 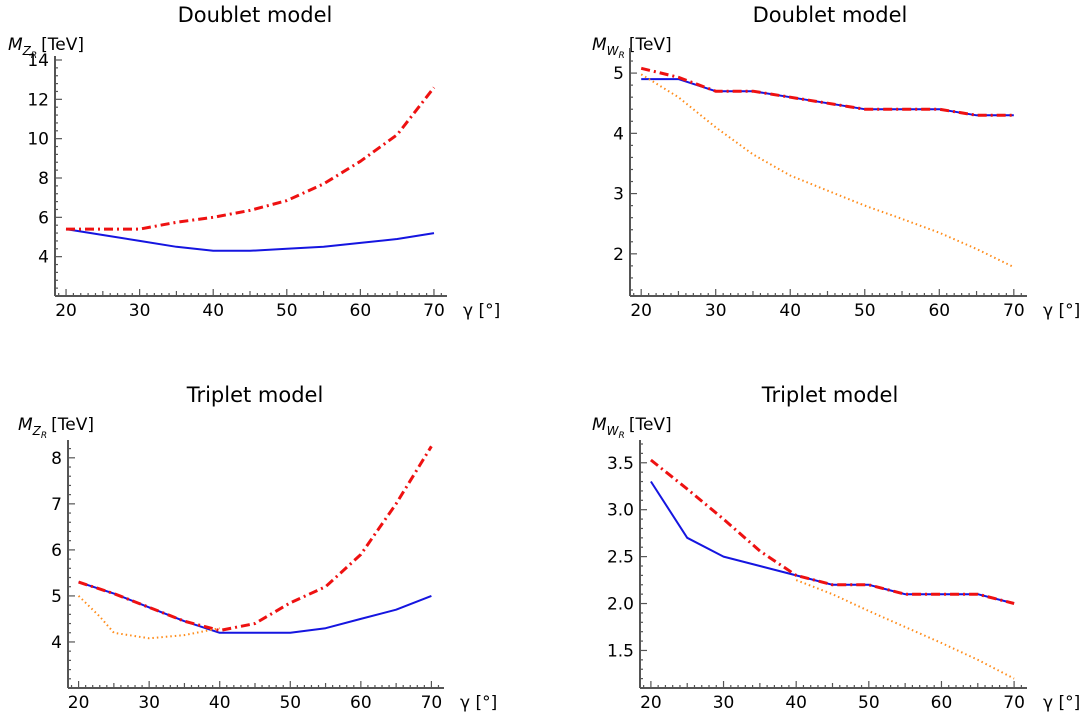 I want to click on y-tick-label: 14, so click(x=38, y=61).